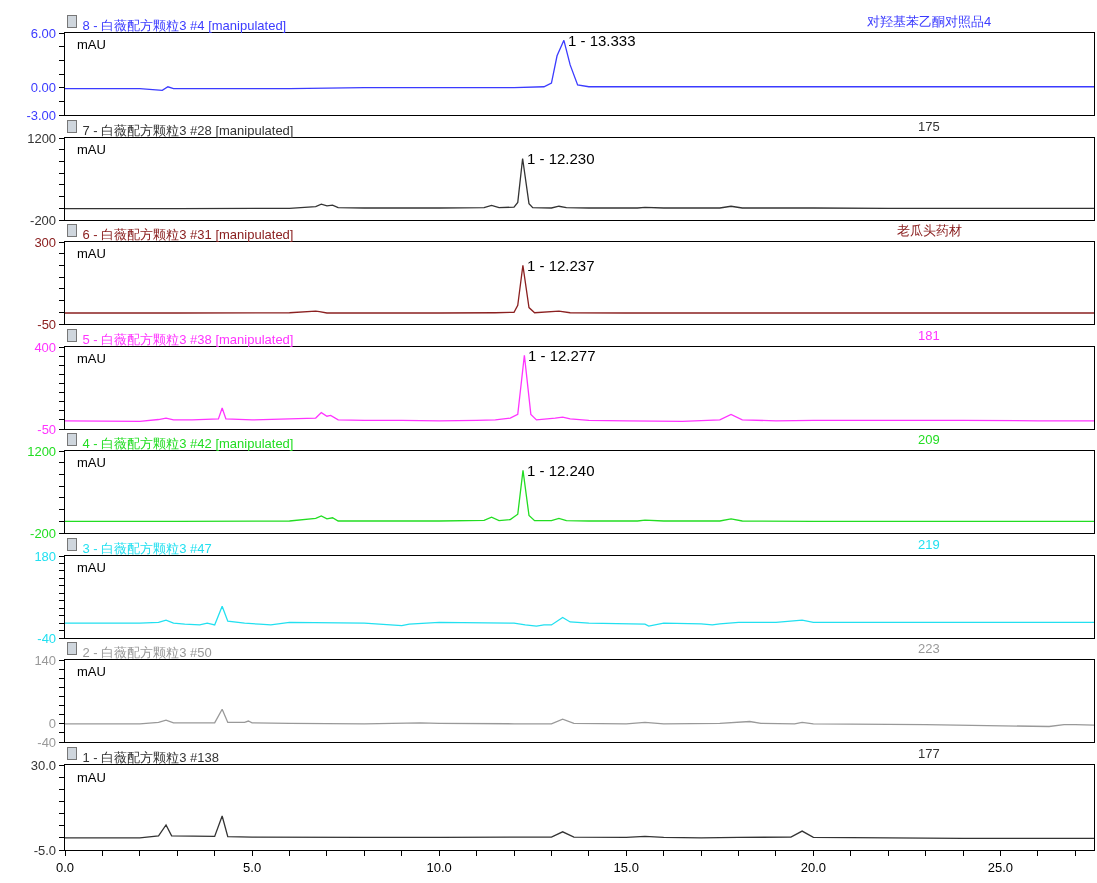  I want to click on chart-subtitle: 181, so click(929, 335).